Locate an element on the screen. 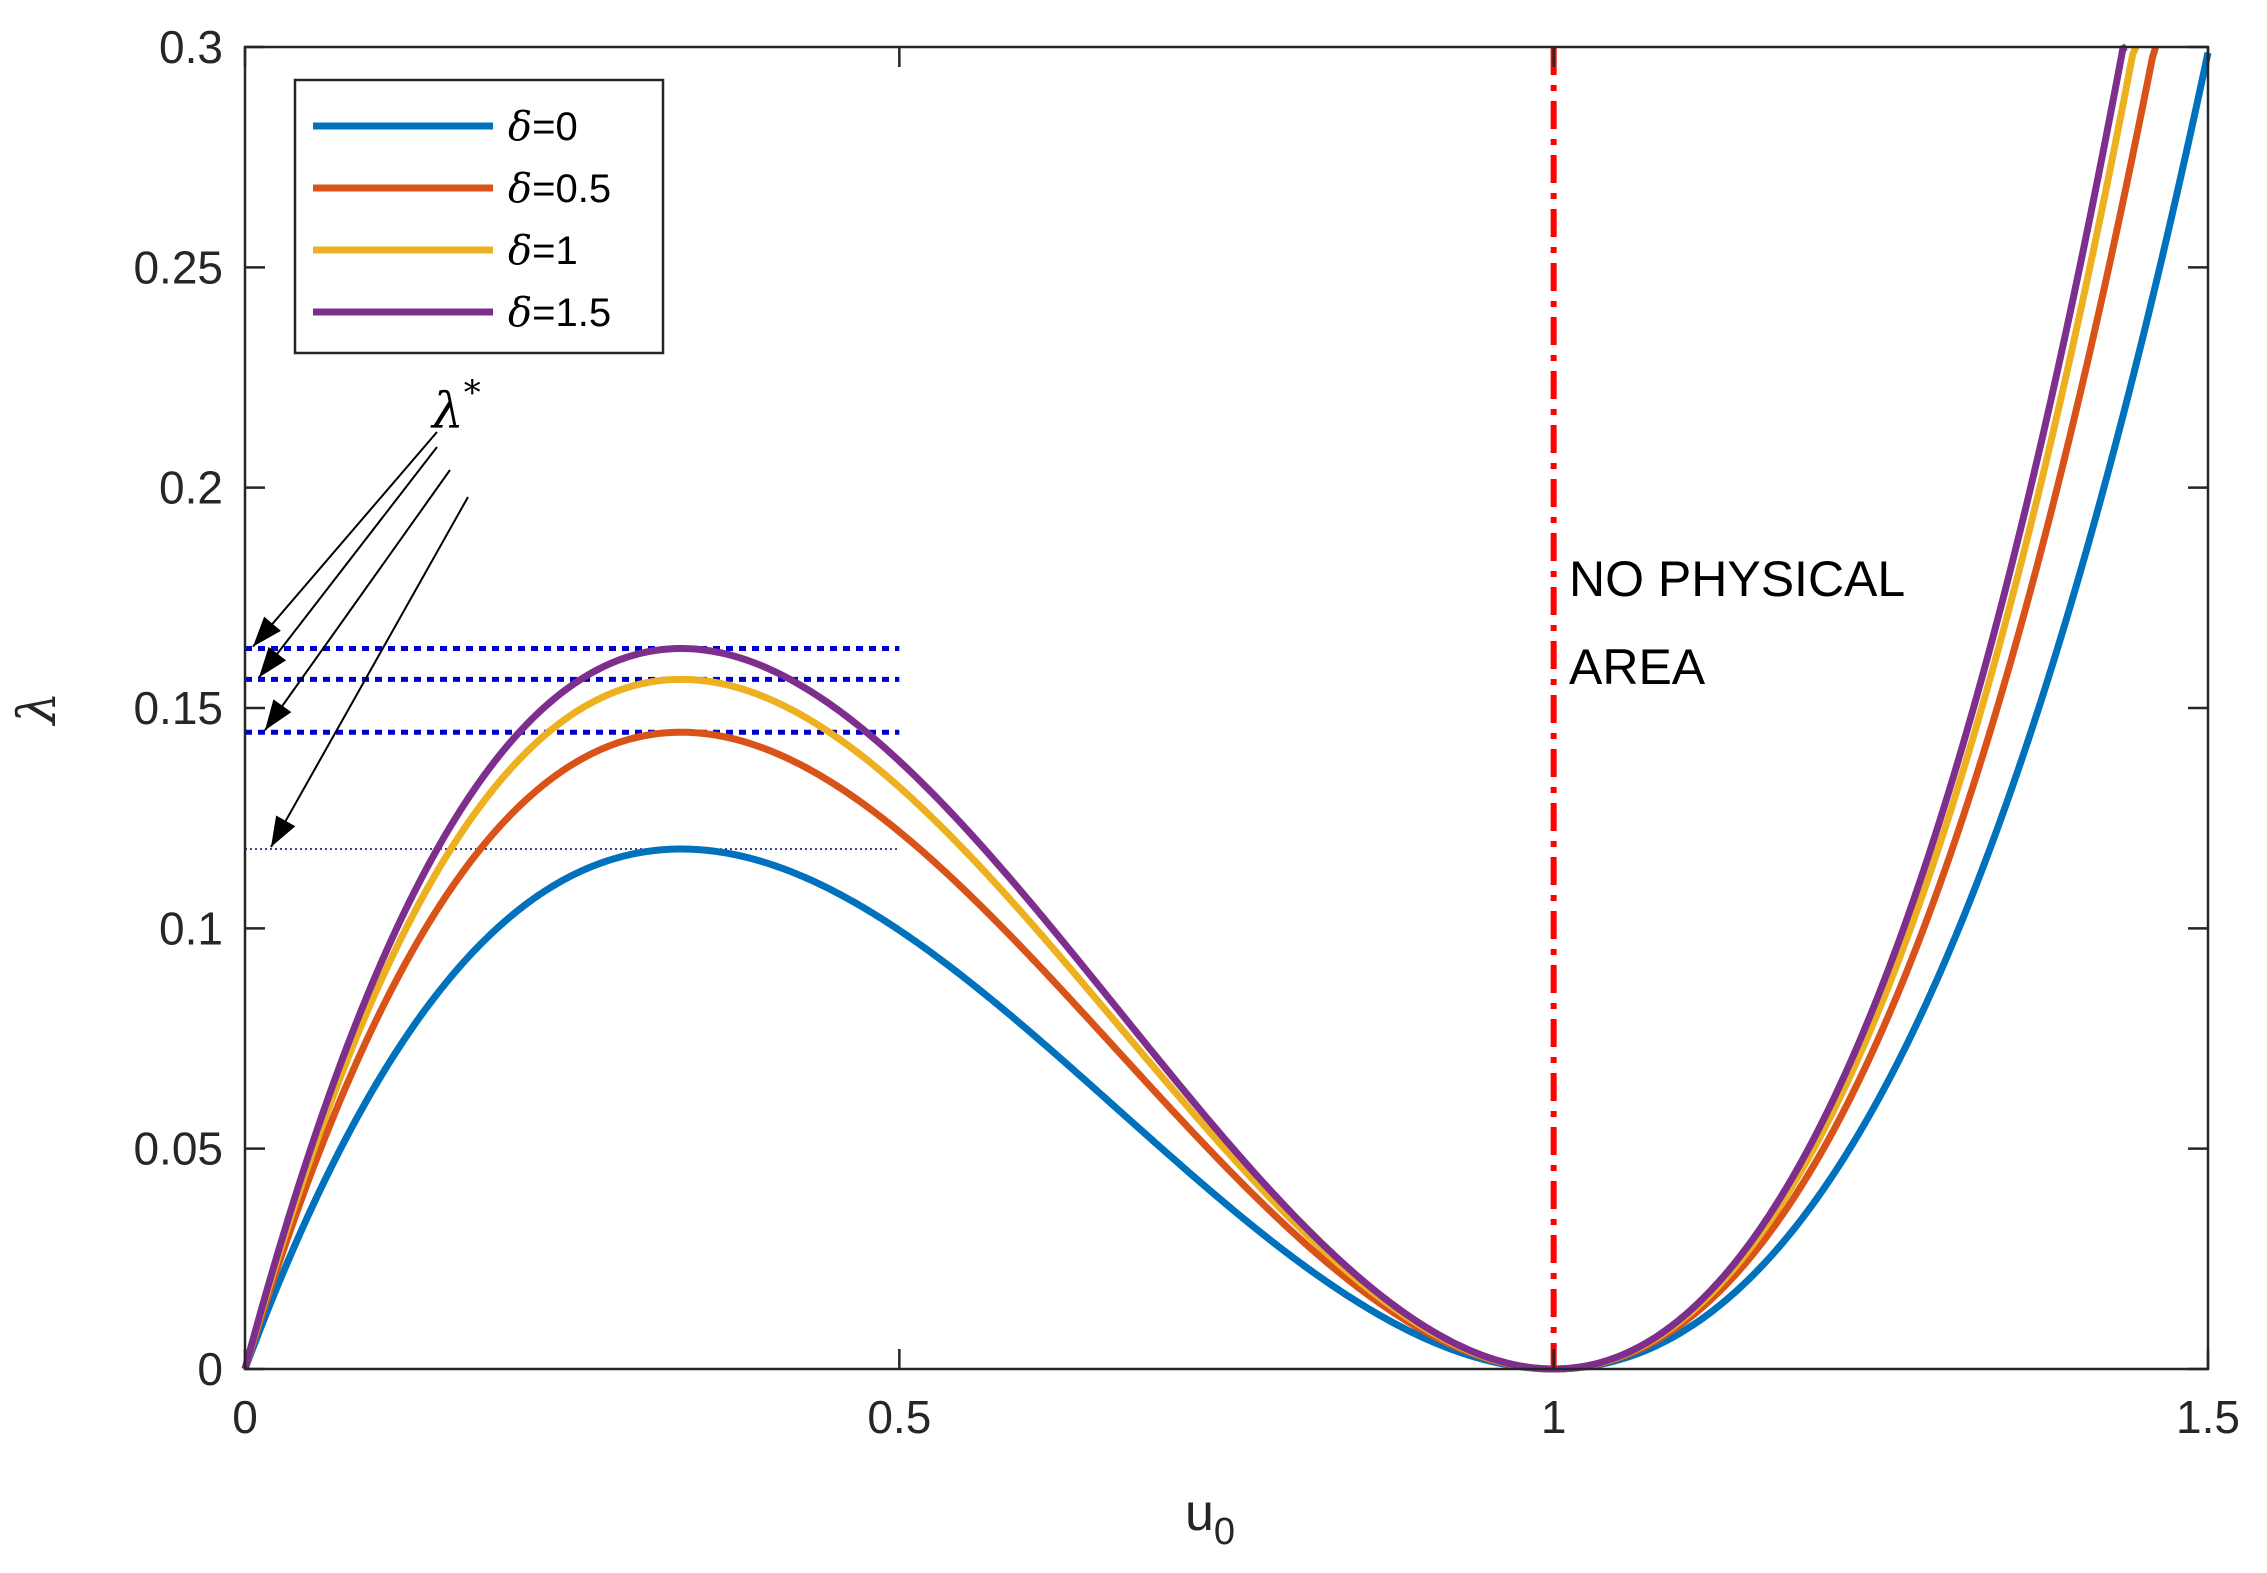 This screenshot has width=2267, height=1573. legend-label: δ=0 is located at coordinates (543, 127).